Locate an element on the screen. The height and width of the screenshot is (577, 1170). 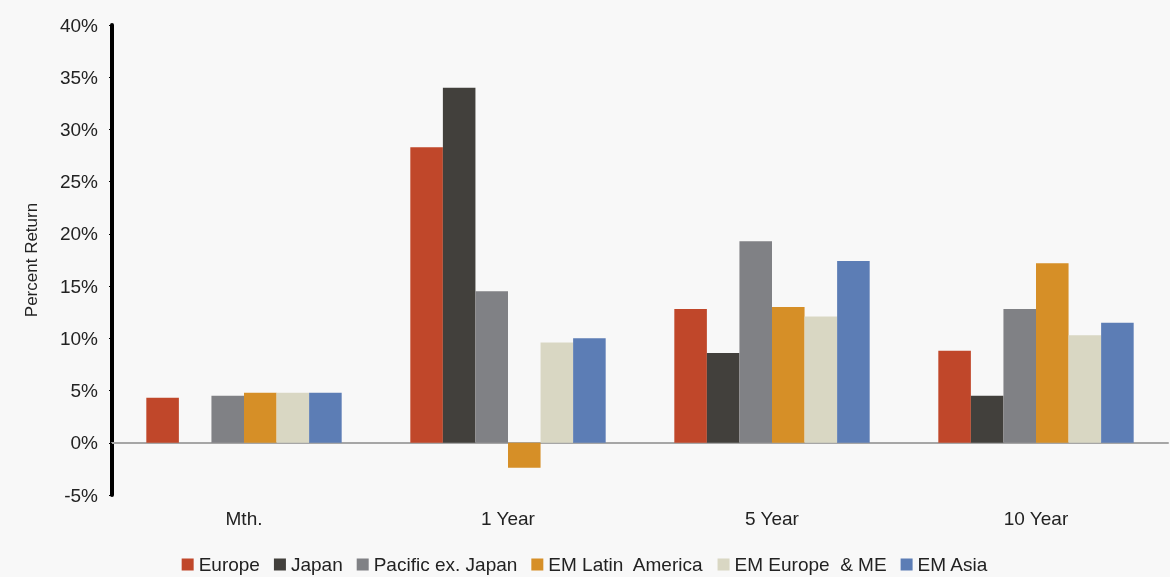
legend-label: Europe is located at coordinates (229, 564).